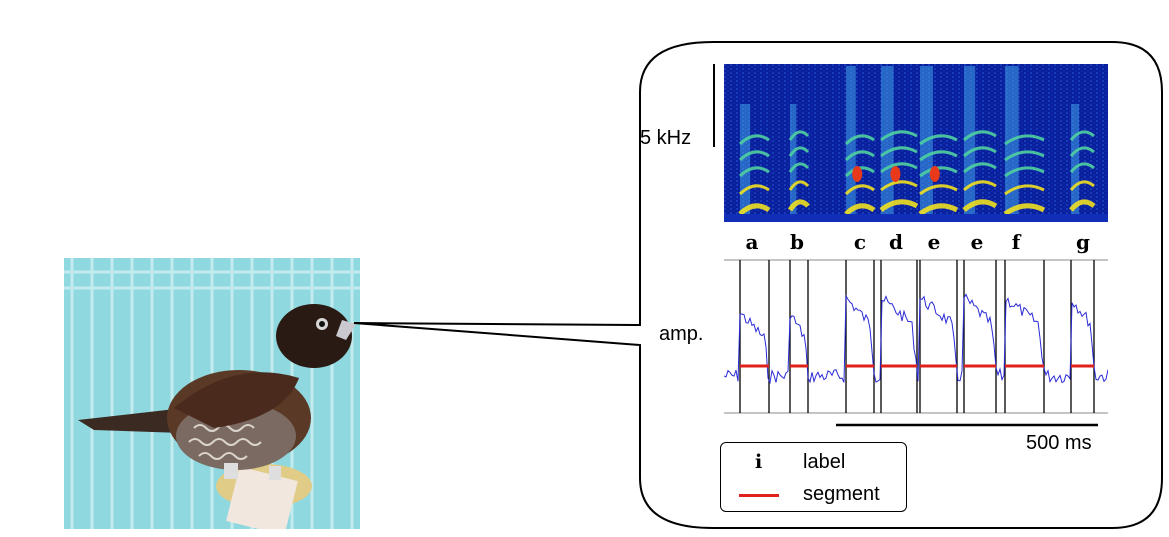  I want to click on amplitude-axis-label: amp., so click(681, 334).